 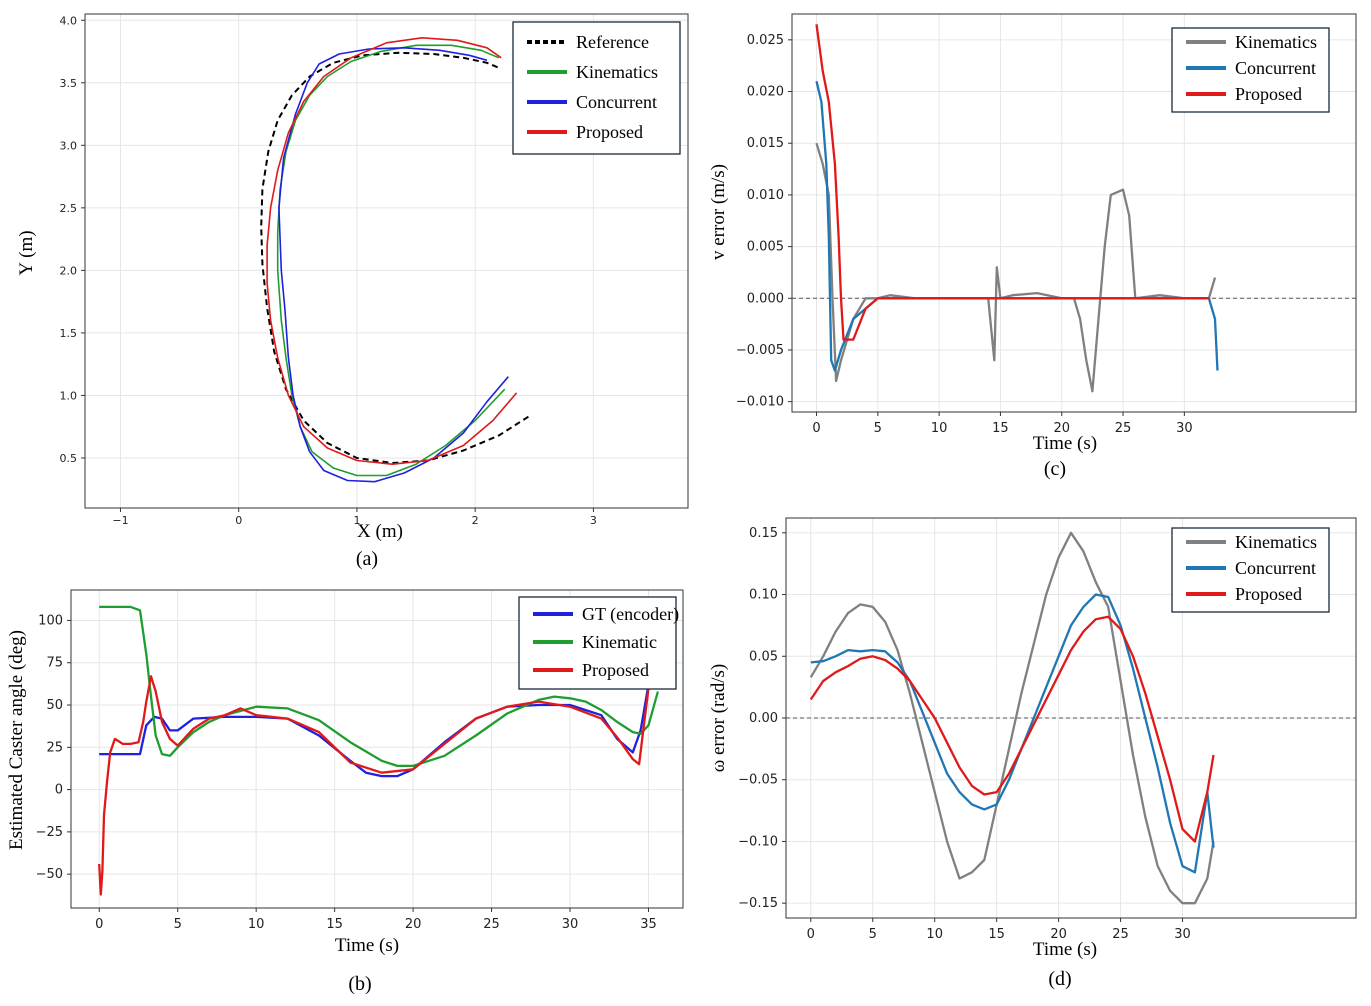 I want to click on y-tick-label: 0.15, so click(x=763, y=533).